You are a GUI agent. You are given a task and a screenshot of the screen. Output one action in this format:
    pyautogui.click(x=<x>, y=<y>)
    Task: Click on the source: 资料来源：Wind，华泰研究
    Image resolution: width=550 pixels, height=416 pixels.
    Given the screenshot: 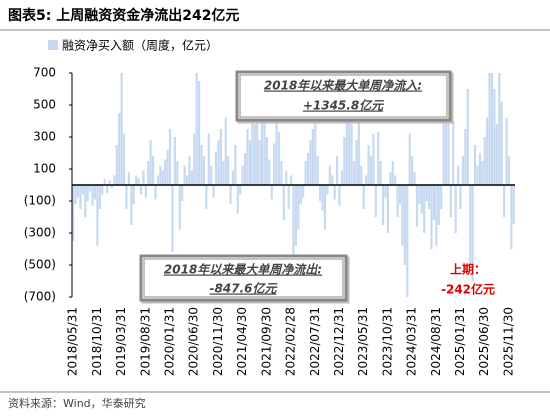 What is the action you would take?
    pyautogui.click(x=77, y=403)
    